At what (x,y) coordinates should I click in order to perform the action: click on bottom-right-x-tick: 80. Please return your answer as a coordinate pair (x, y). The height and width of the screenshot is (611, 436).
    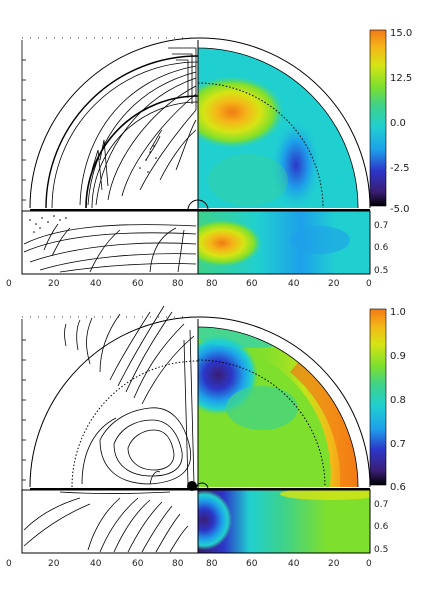
    Looking at the image, I should click on (212, 564).